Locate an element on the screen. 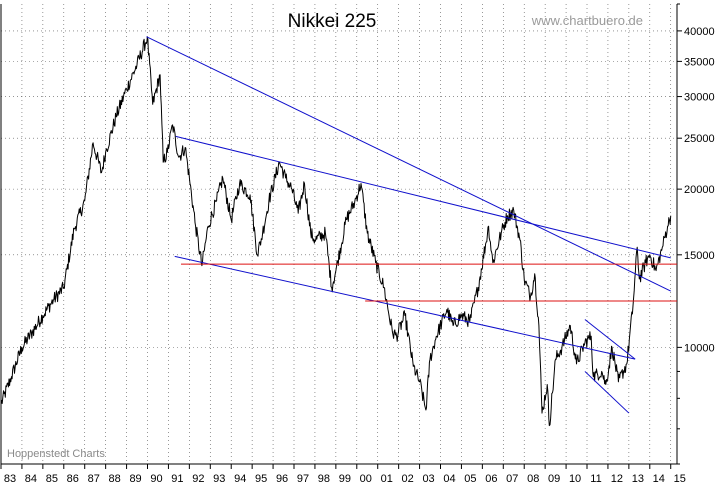  y-tick-label: 20000 is located at coordinates (699, 190).